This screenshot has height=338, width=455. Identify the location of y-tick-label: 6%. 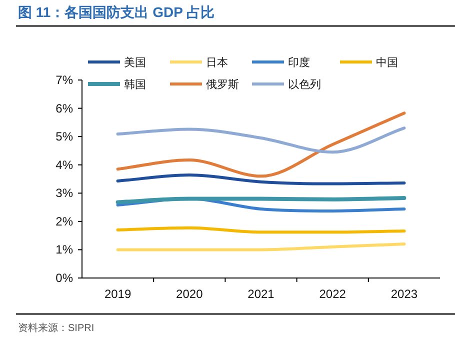
(65, 108).